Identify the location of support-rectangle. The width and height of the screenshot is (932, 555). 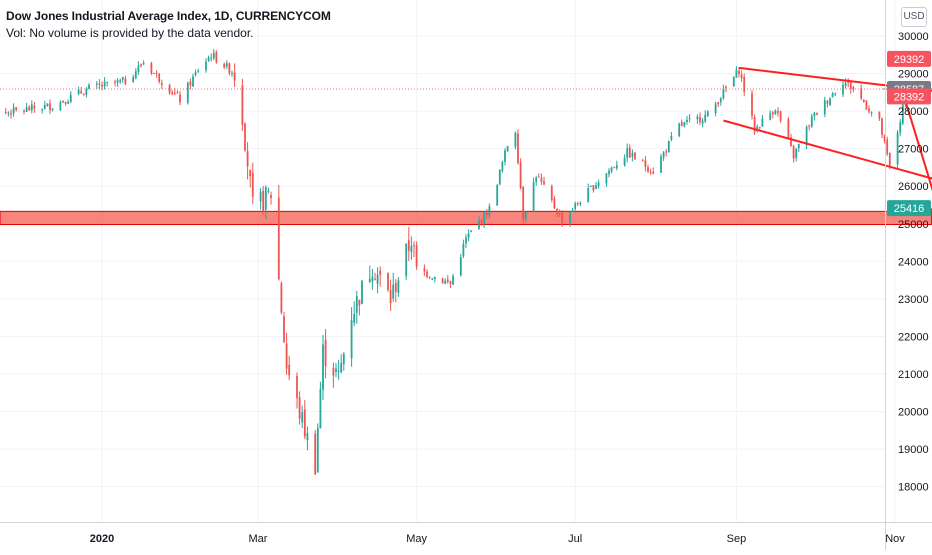
(466, 218).